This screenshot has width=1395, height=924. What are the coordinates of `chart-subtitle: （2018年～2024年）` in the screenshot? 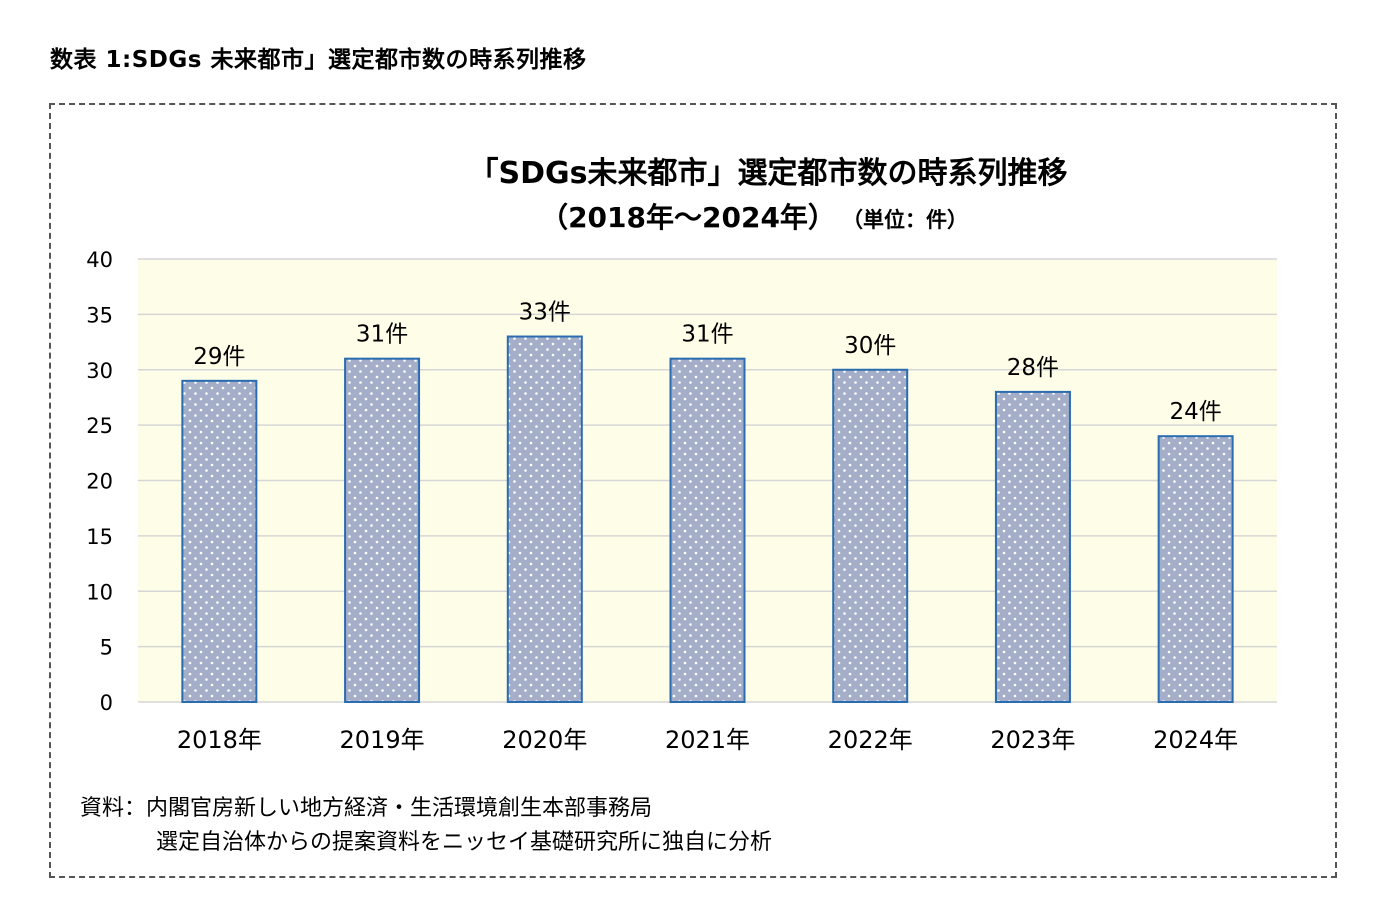 It's located at (688, 217).